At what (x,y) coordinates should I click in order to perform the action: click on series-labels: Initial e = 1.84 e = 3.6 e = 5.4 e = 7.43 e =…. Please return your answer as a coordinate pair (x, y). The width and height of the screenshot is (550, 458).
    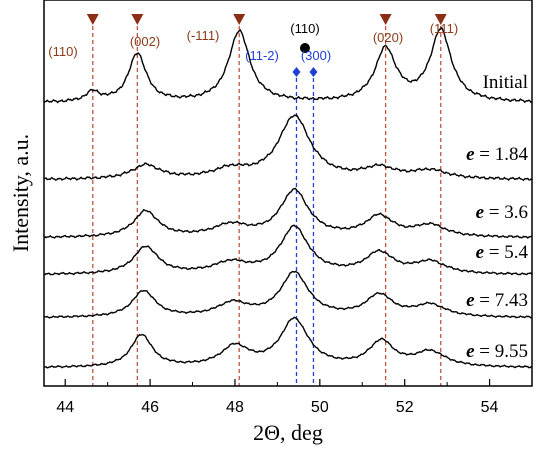
    Looking at the image, I should click on (497, 217).